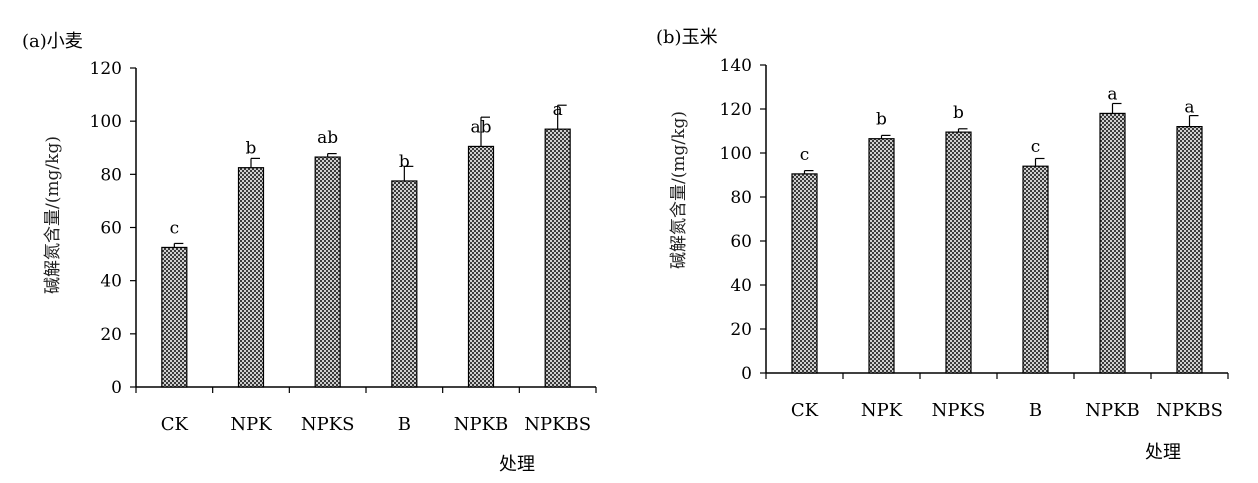  What do you see at coordinates (1163, 452) in the screenshot?
I see `panel-b-x-axis-title: 处理` at bounding box center [1163, 452].